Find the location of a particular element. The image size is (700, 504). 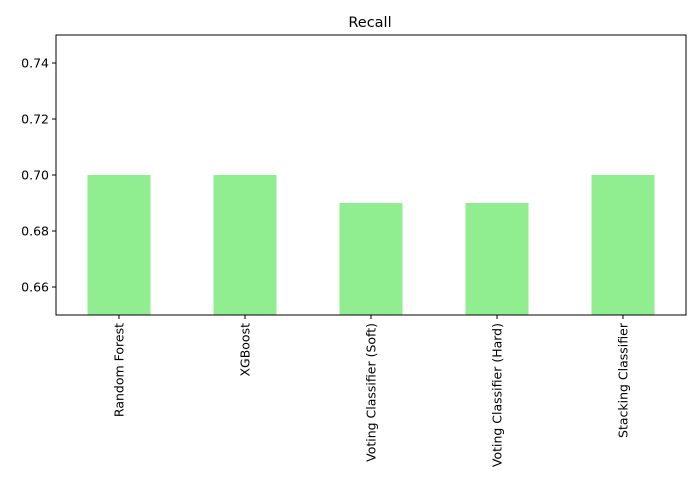

y-tick-label-2: 0.70 is located at coordinates (35, 175).